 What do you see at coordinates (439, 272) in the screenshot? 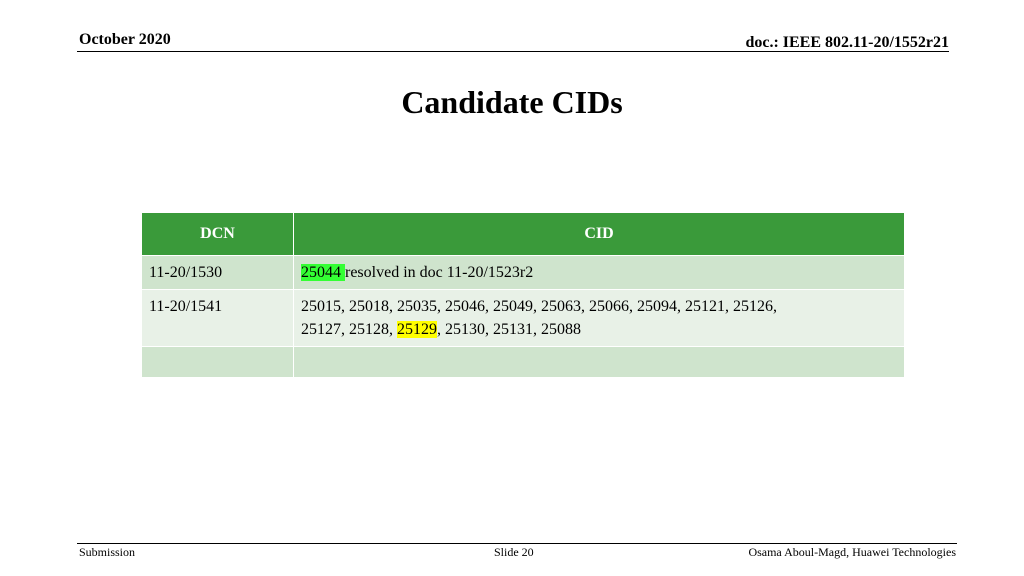
I see `cid-note: resolved in doc 11-20/1523r2` at bounding box center [439, 272].